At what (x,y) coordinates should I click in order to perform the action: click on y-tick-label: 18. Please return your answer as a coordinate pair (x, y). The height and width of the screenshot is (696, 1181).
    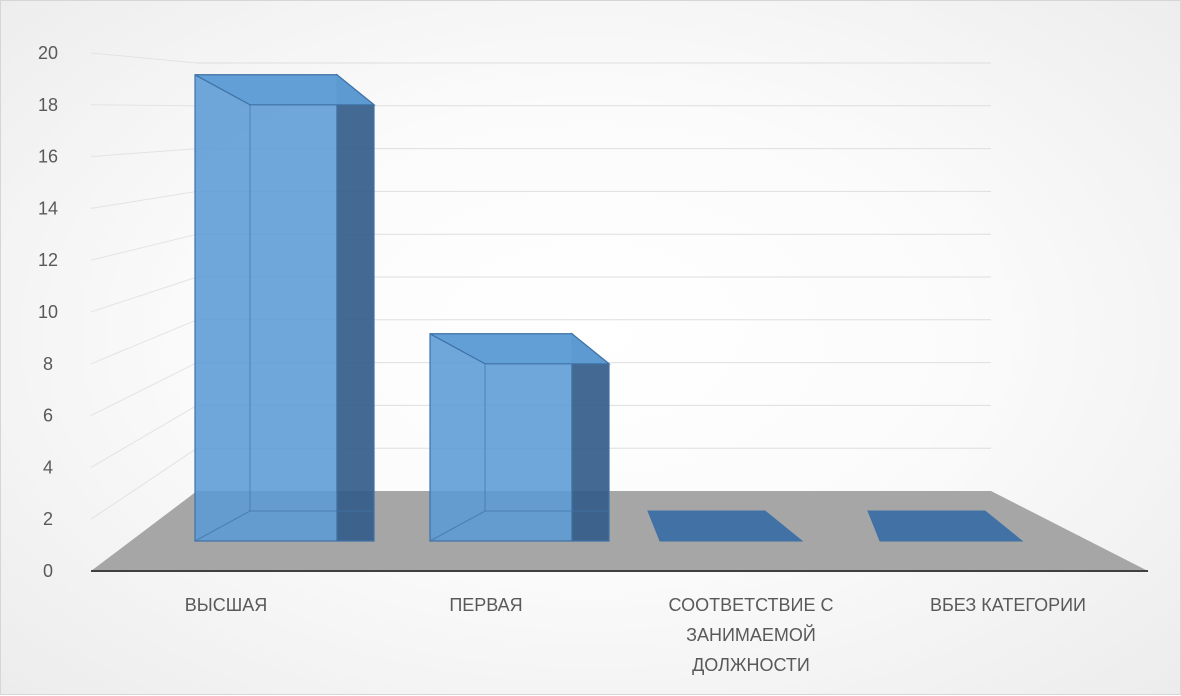
    Looking at the image, I should click on (48, 105).